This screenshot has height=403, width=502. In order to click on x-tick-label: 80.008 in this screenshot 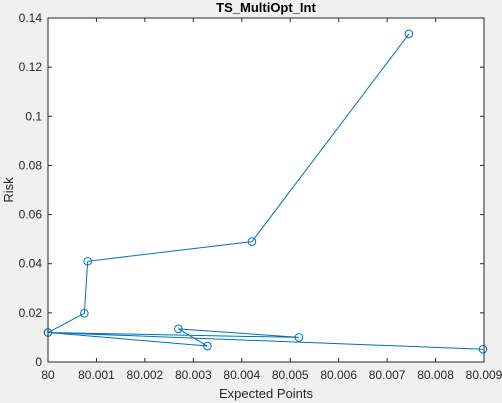, I will do `click(435, 375)`.